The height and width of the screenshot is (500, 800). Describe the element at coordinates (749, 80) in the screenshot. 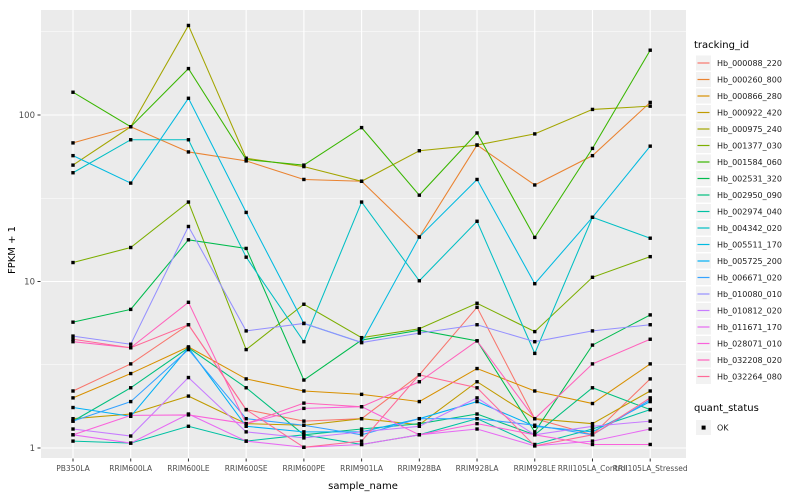

I see `legend-label: Hb_000260_800` at that location.